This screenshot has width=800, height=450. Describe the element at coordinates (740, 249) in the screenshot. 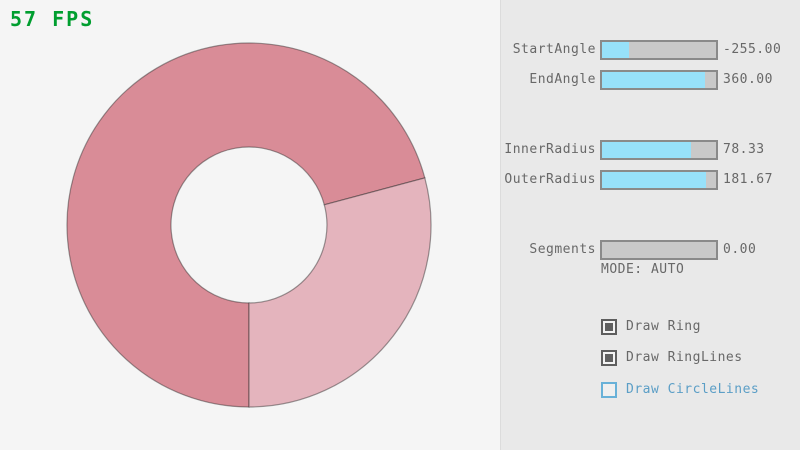

I see `slider-value: 0.00` at that location.